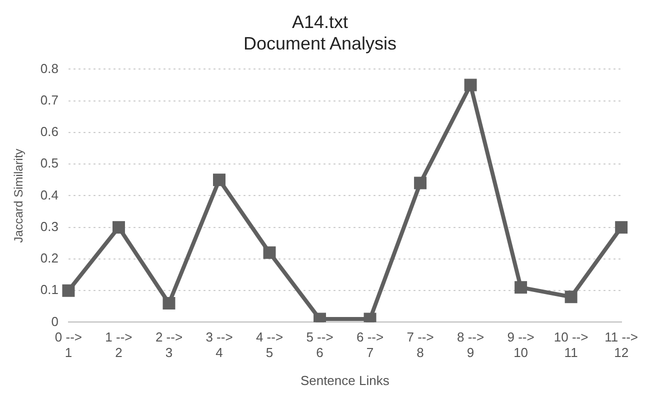 This screenshot has width=654, height=401. Describe the element at coordinates (520, 345) in the screenshot. I see `x-tick-label: 9 --> 10` at that location.